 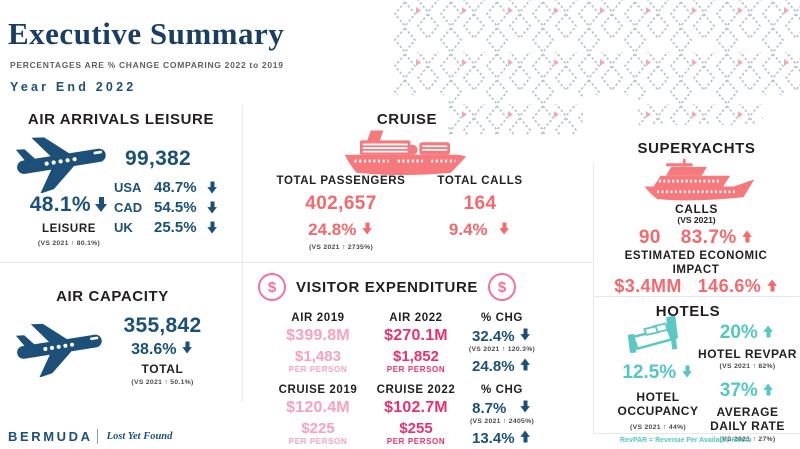 I want to click on cell-per-person: $255, so click(x=416, y=428).